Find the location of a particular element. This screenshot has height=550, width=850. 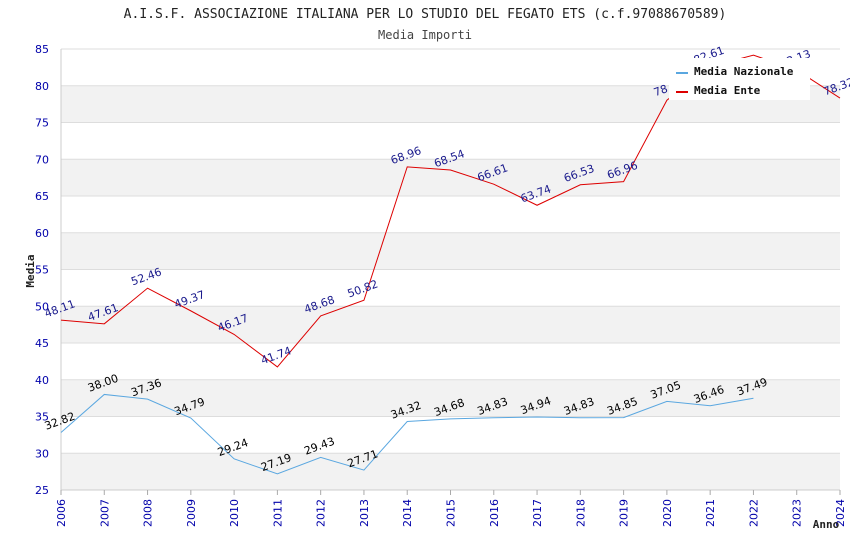

y-tick-label: 70 is located at coordinates (42, 159).